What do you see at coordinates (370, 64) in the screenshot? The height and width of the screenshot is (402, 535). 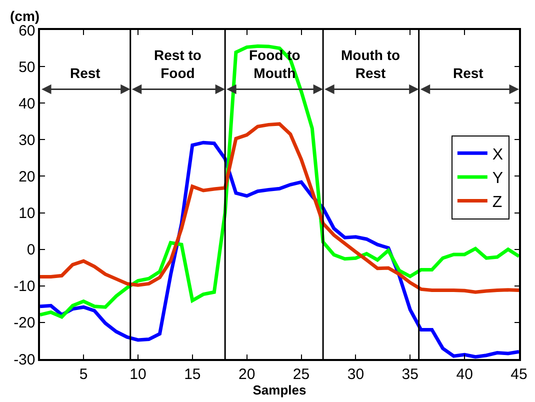 I see `annotation: Mouth to Rest` at bounding box center [370, 64].